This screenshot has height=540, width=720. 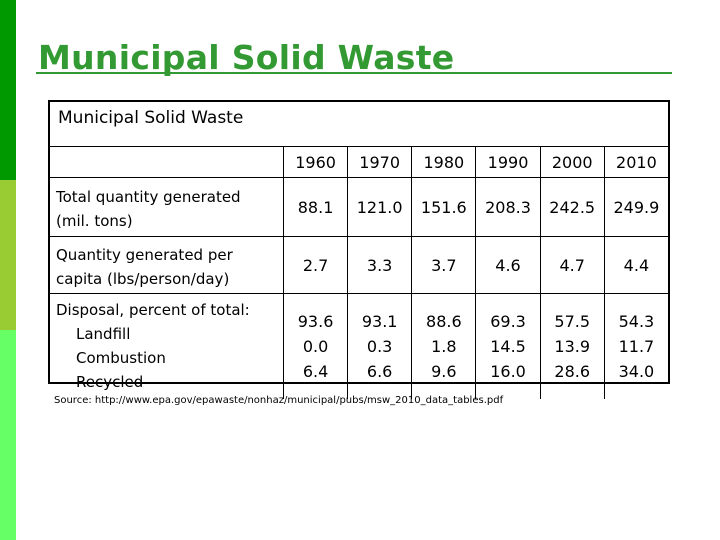 I want to click on table-cell: 2.7, so click(x=316, y=265).